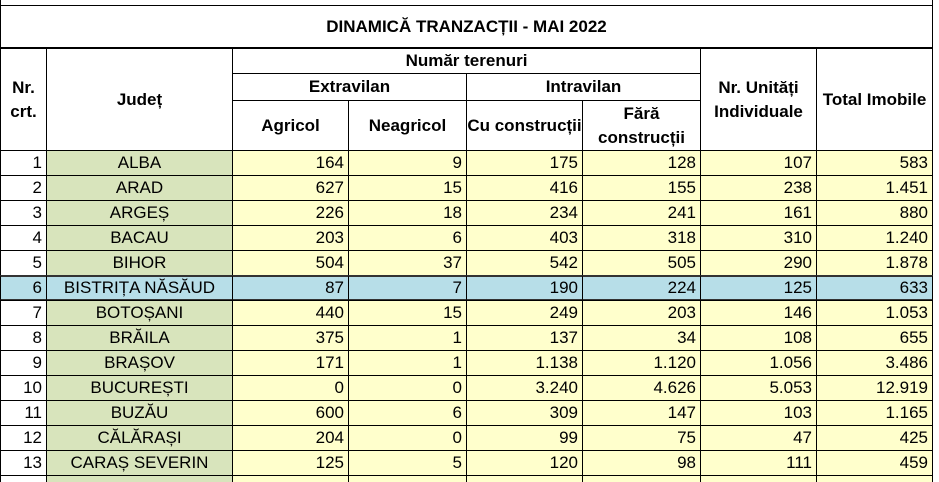 The image size is (939, 482). Describe the element at coordinates (874, 188) in the screenshot. I see `value-cell: 1.451` at that location.